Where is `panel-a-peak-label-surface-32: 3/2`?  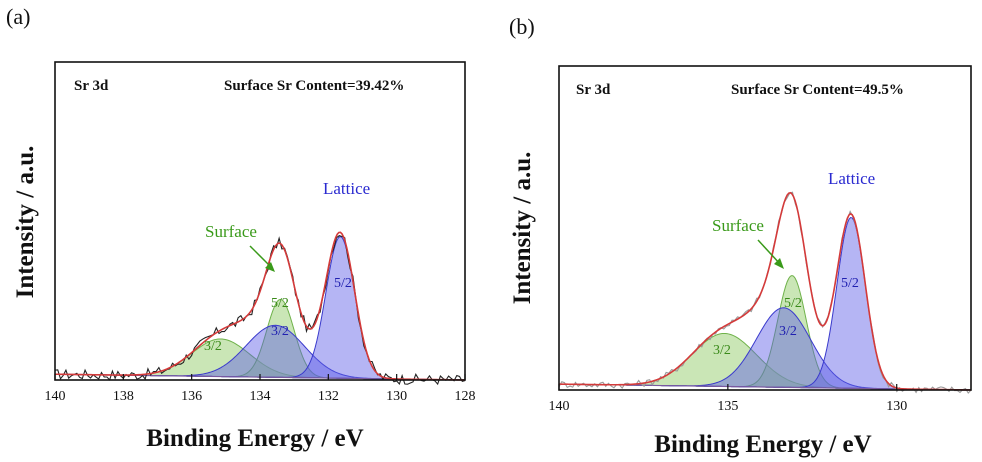
panel-a-peak-label-surface-32: 3/2 is located at coordinates (213, 346).